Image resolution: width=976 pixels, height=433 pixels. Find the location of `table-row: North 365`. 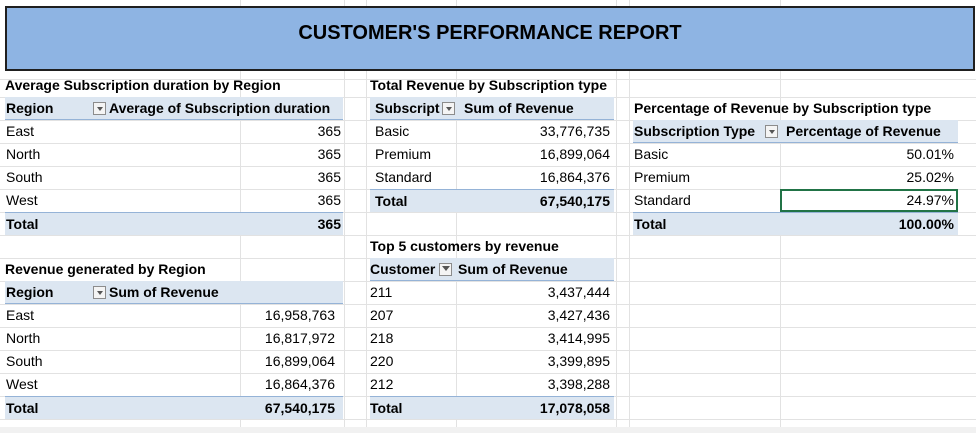

table-row: North 365 is located at coordinates (174, 154).